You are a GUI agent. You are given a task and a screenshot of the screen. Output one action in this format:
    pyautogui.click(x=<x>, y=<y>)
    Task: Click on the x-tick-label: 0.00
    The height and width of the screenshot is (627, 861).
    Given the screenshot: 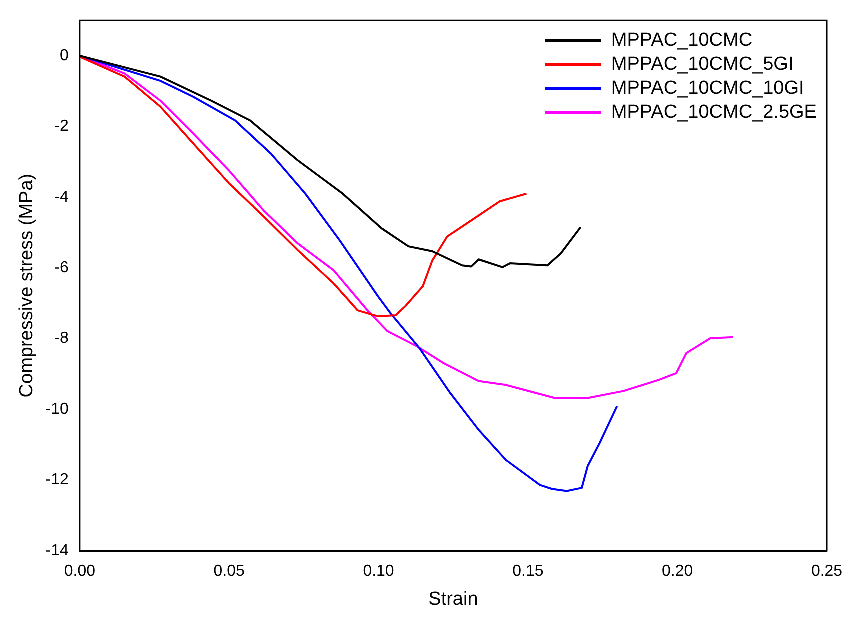 What is the action you would take?
    pyautogui.click(x=80, y=571)
    